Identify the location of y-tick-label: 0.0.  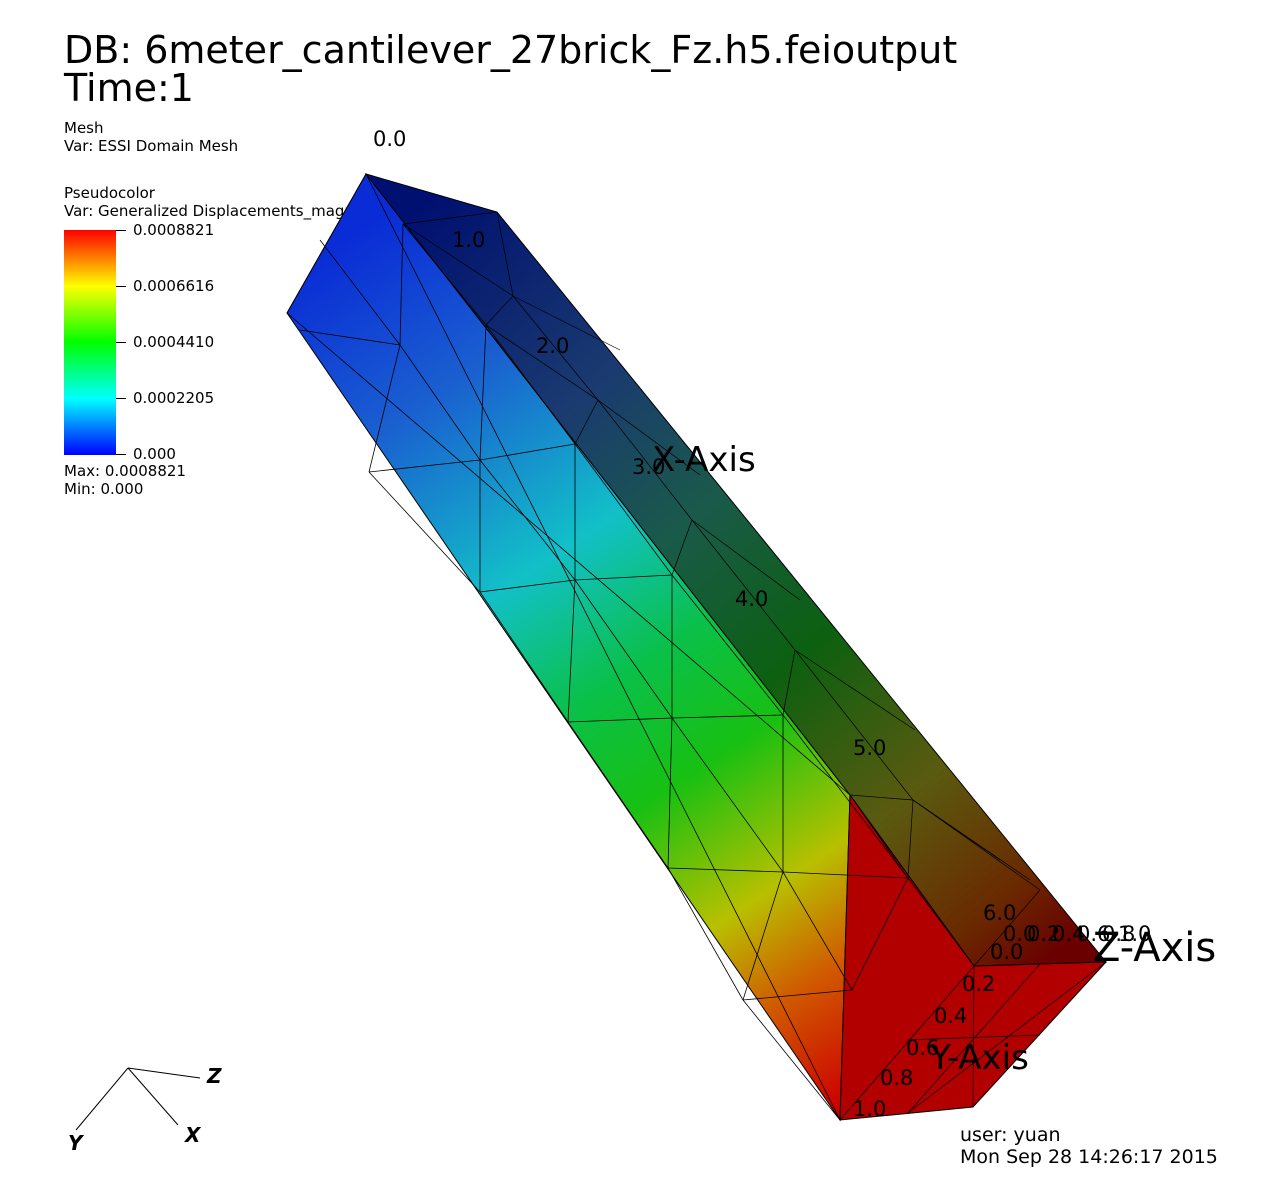
(1007, 952).